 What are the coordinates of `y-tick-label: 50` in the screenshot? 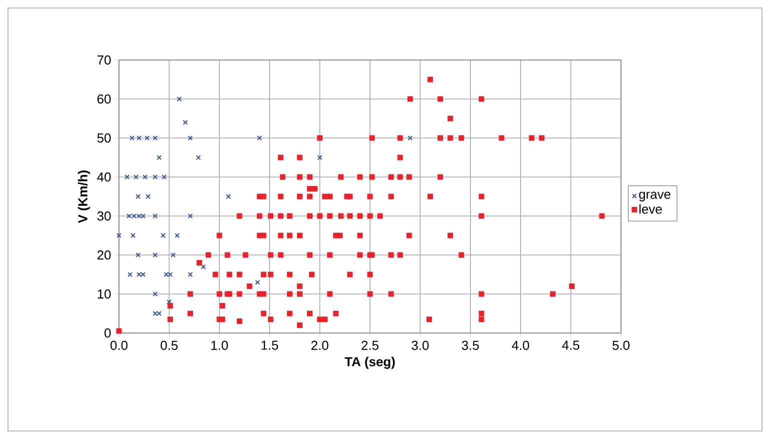 It's located at (104, 138).